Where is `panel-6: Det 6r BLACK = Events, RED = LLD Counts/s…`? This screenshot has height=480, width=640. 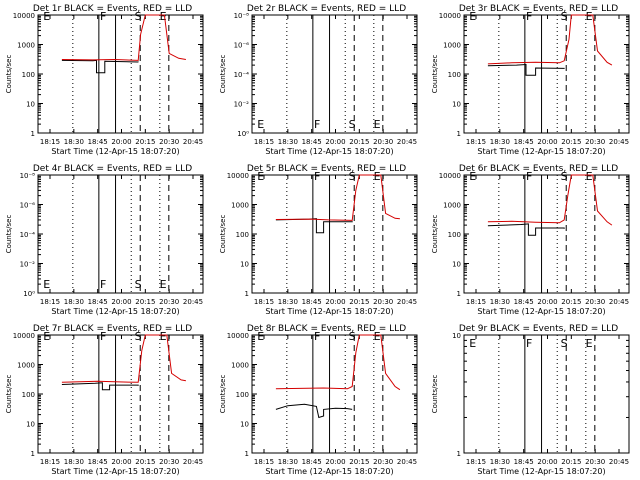 panel-6: Det 6r BLACK = Events, RED = LLD Counts/s… is located at coordinates (530, 240).